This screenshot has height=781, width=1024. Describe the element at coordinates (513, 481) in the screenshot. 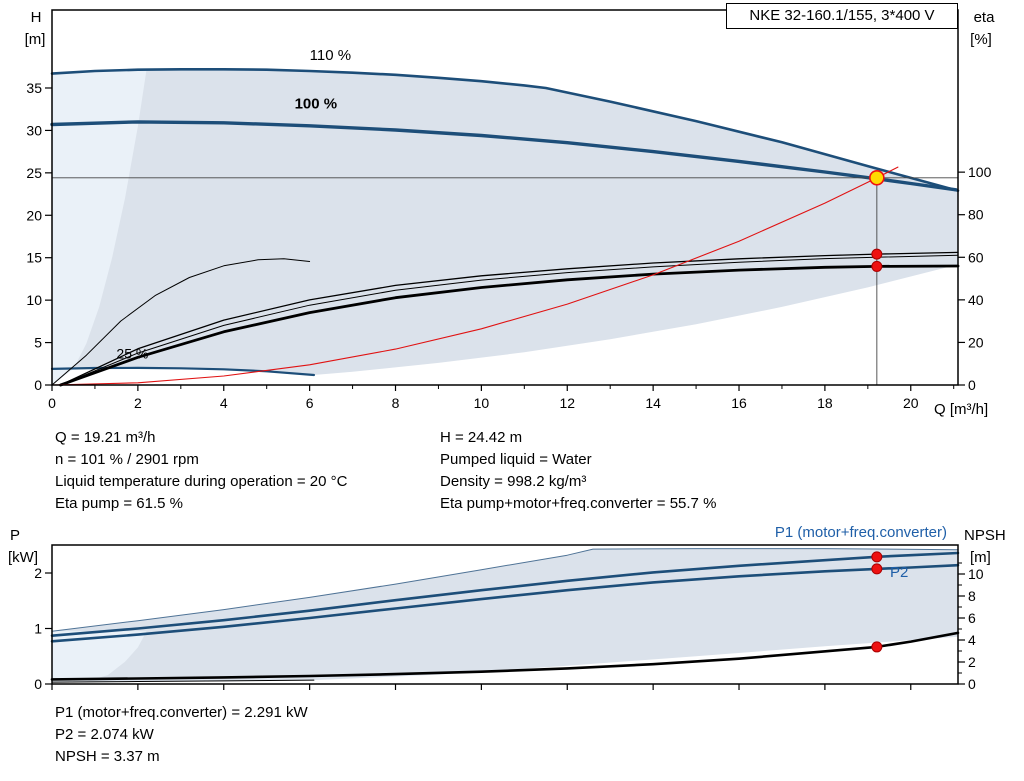

I see `info-line-density: Density = 998.2 kg/m³` at that location.